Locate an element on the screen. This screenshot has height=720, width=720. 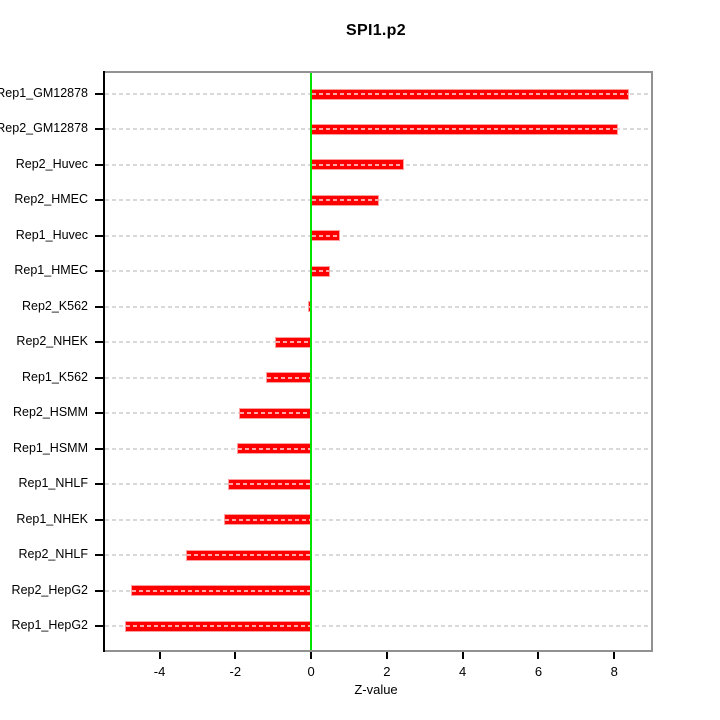
x-axis-label: Z-value is located at coordinates (376, 689).